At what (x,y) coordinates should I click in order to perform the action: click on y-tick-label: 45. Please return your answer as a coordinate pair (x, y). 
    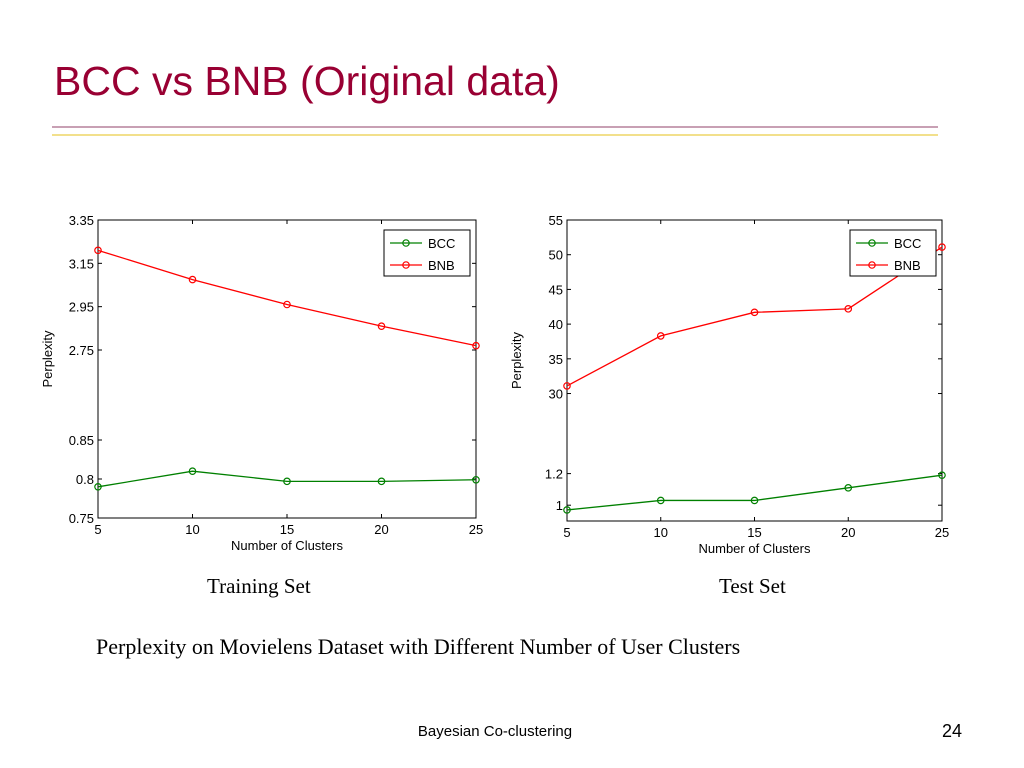
    Looking at the image, I should click on (556, 289).